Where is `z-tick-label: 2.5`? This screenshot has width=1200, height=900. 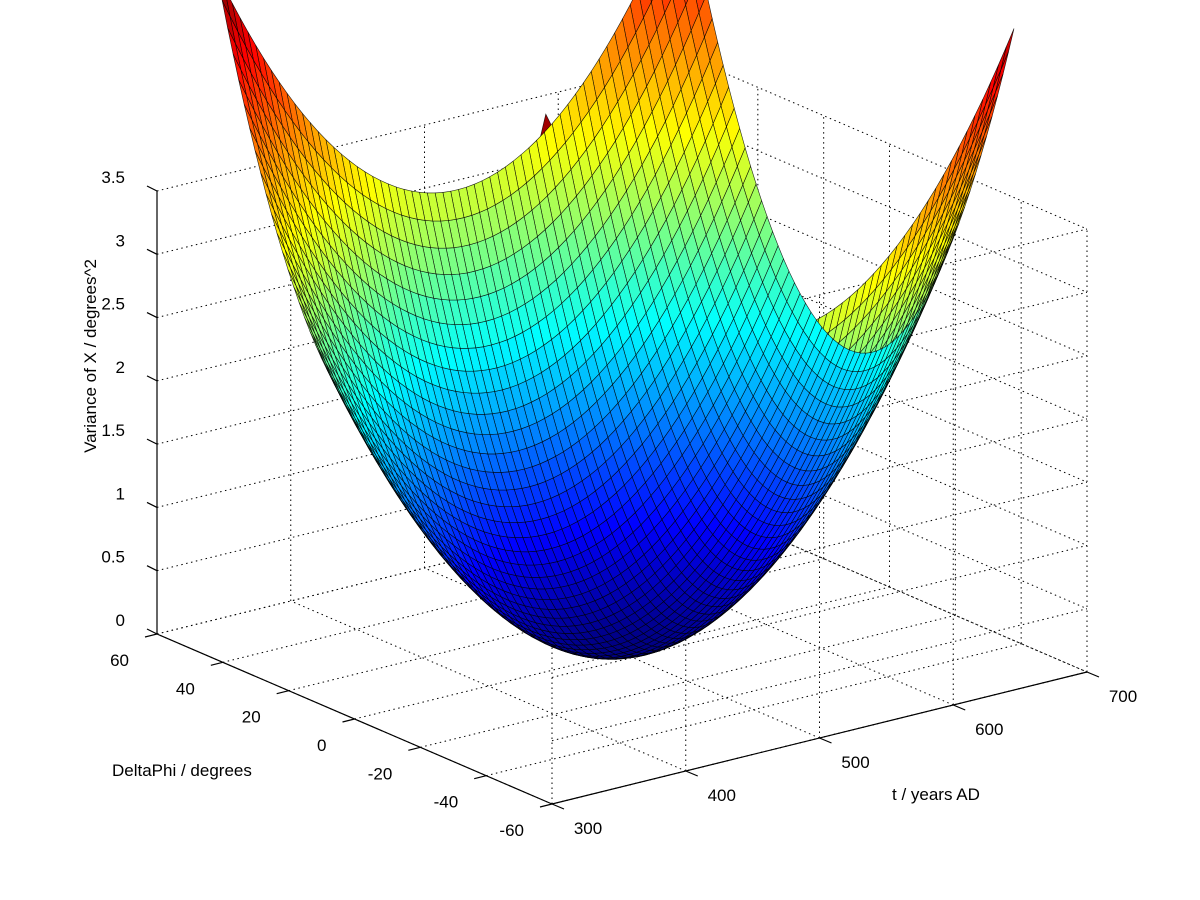 z-tick-label: 2.5 is located at coordinates (113, 304).